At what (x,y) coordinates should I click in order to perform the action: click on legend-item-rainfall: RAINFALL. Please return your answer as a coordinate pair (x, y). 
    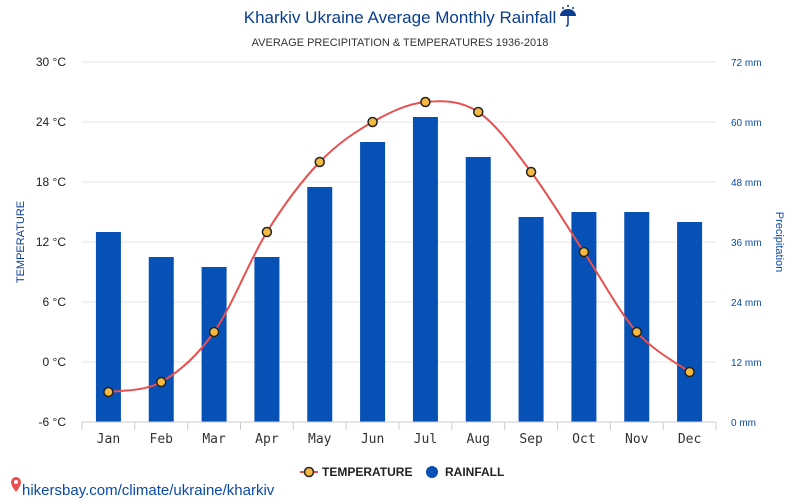
    Looking at the image, I should click on (465, 472).